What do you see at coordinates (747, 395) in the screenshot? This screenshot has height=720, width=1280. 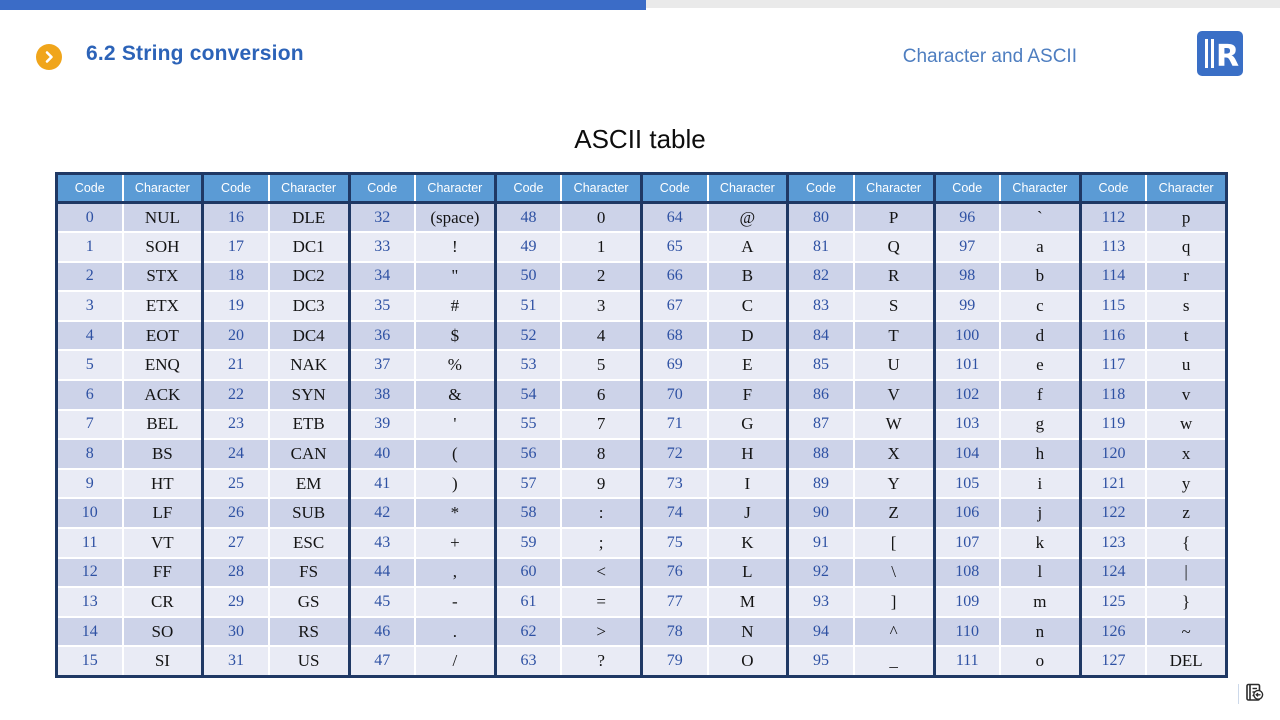 I see `char-cell: F` at bounding box center [747, 395].